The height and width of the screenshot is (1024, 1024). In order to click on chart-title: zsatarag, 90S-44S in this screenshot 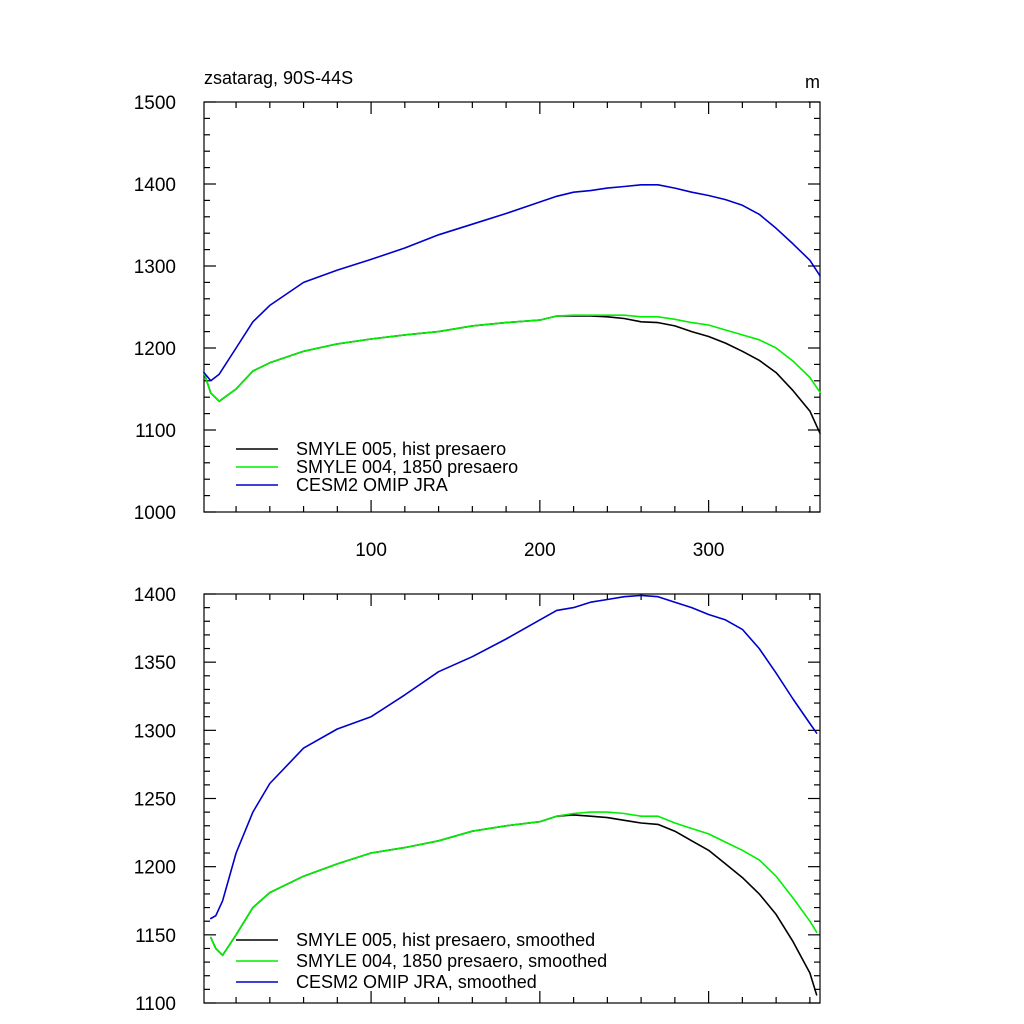, I will do `click(278, 78)`.